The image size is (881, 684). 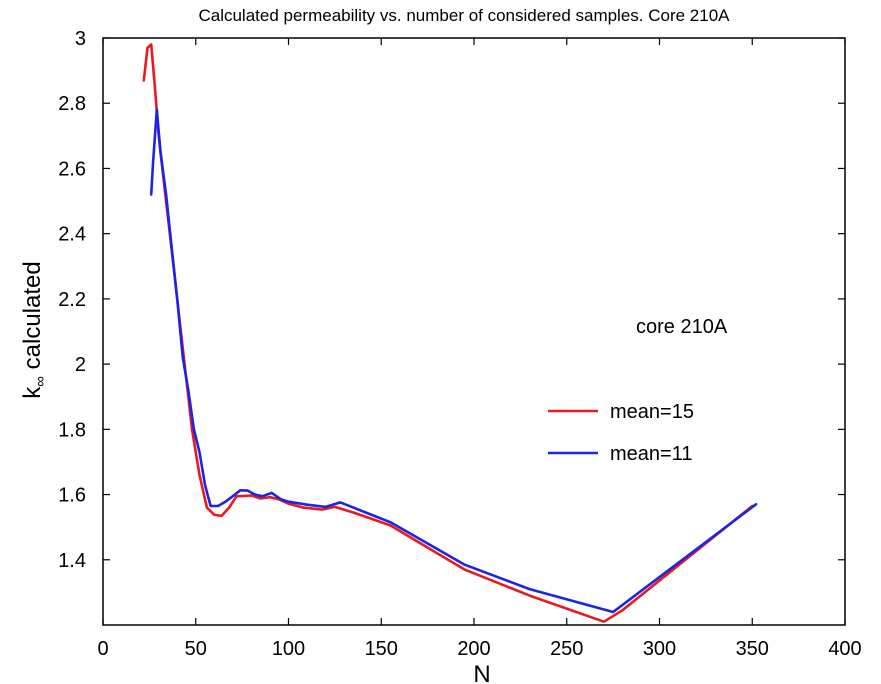 I want to click on y-axis-label: k∞ calculated, so click(x=34, y=329).